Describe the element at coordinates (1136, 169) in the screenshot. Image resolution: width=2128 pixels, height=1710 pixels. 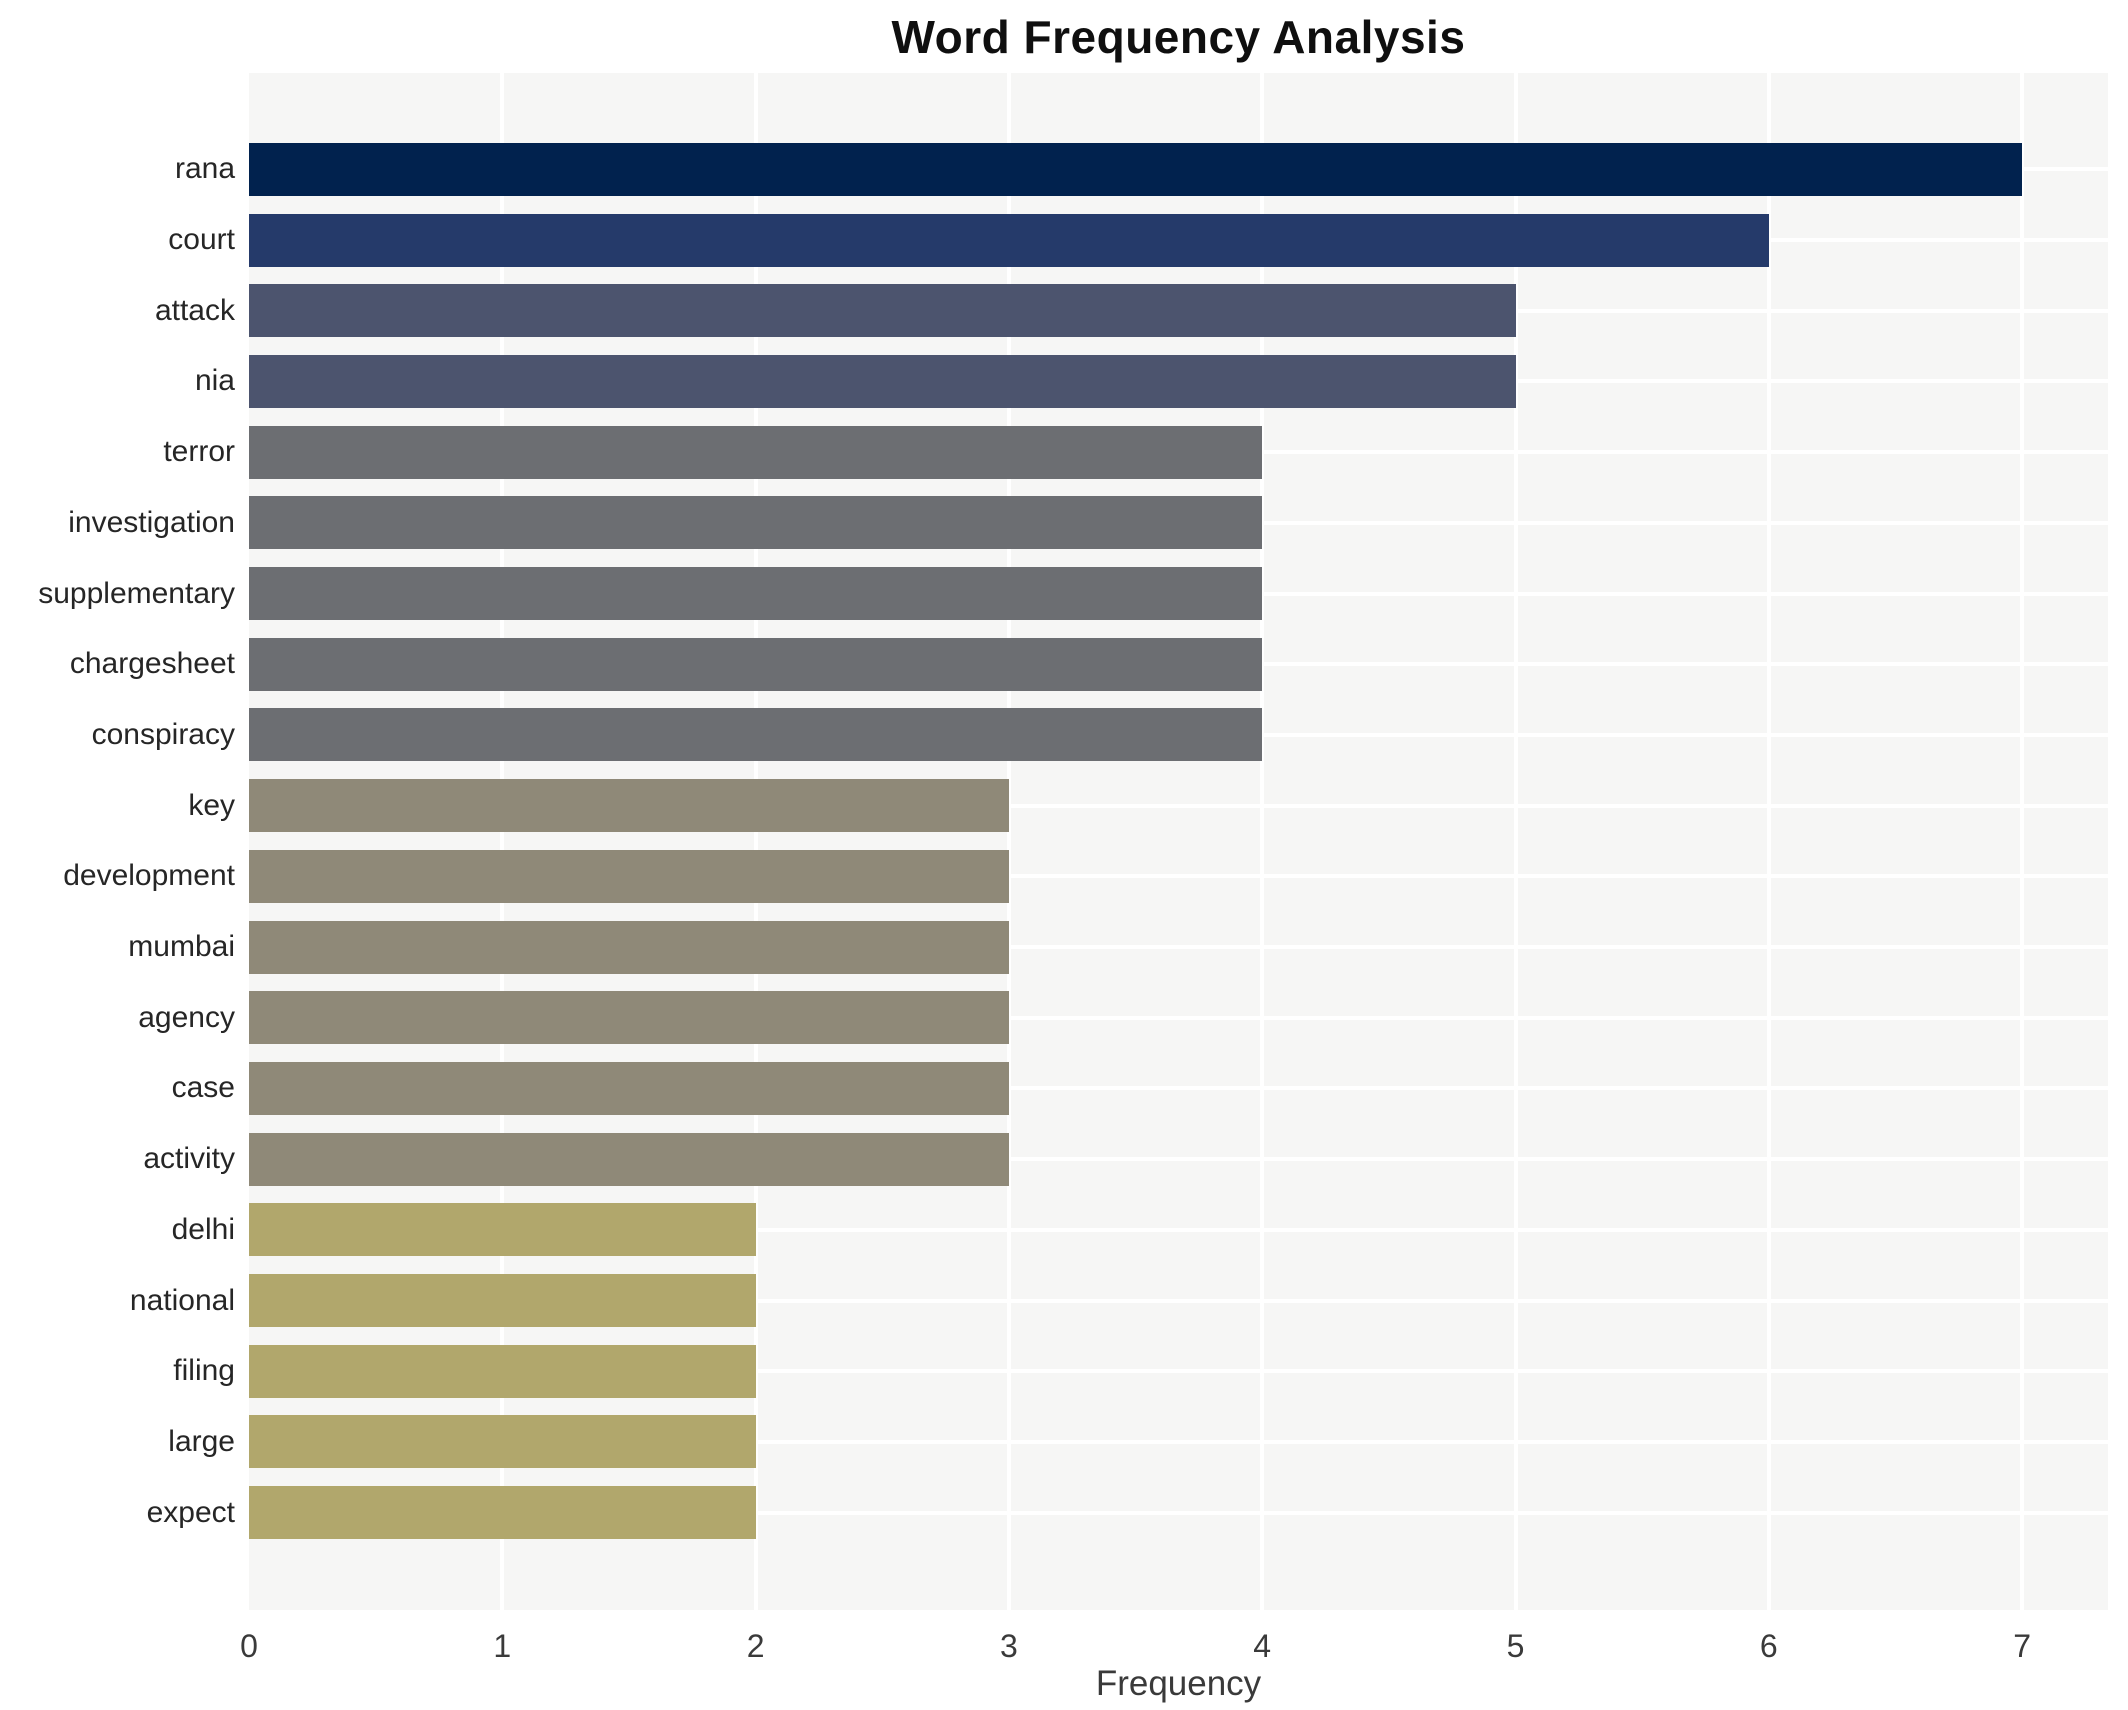
I see `bar-rana` at that location.